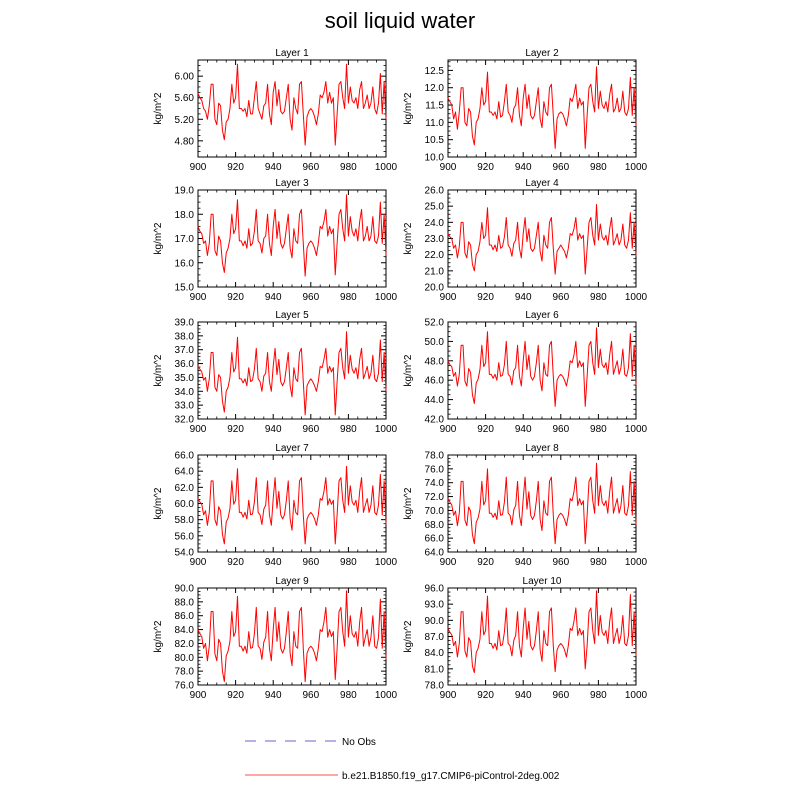 The width and height of the screenshot is (800, 800). What do you see at coordinates (435, 223) in the screenshot?
I see `y-tick-label: 24.0` at bounding box center [435, 223].